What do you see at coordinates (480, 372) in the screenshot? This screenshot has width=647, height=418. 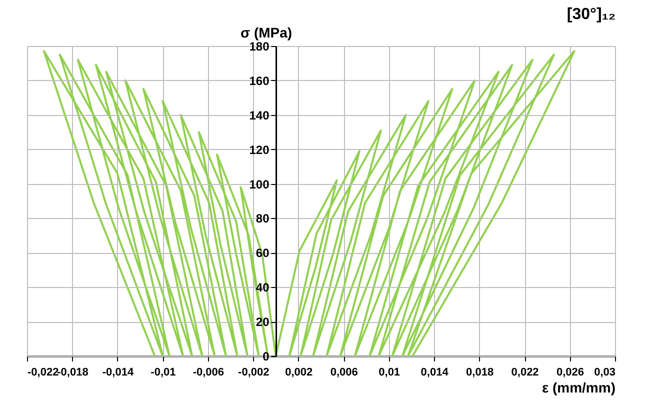 I see `x-tick-label: 0,018` at bounding box center [480, 372].